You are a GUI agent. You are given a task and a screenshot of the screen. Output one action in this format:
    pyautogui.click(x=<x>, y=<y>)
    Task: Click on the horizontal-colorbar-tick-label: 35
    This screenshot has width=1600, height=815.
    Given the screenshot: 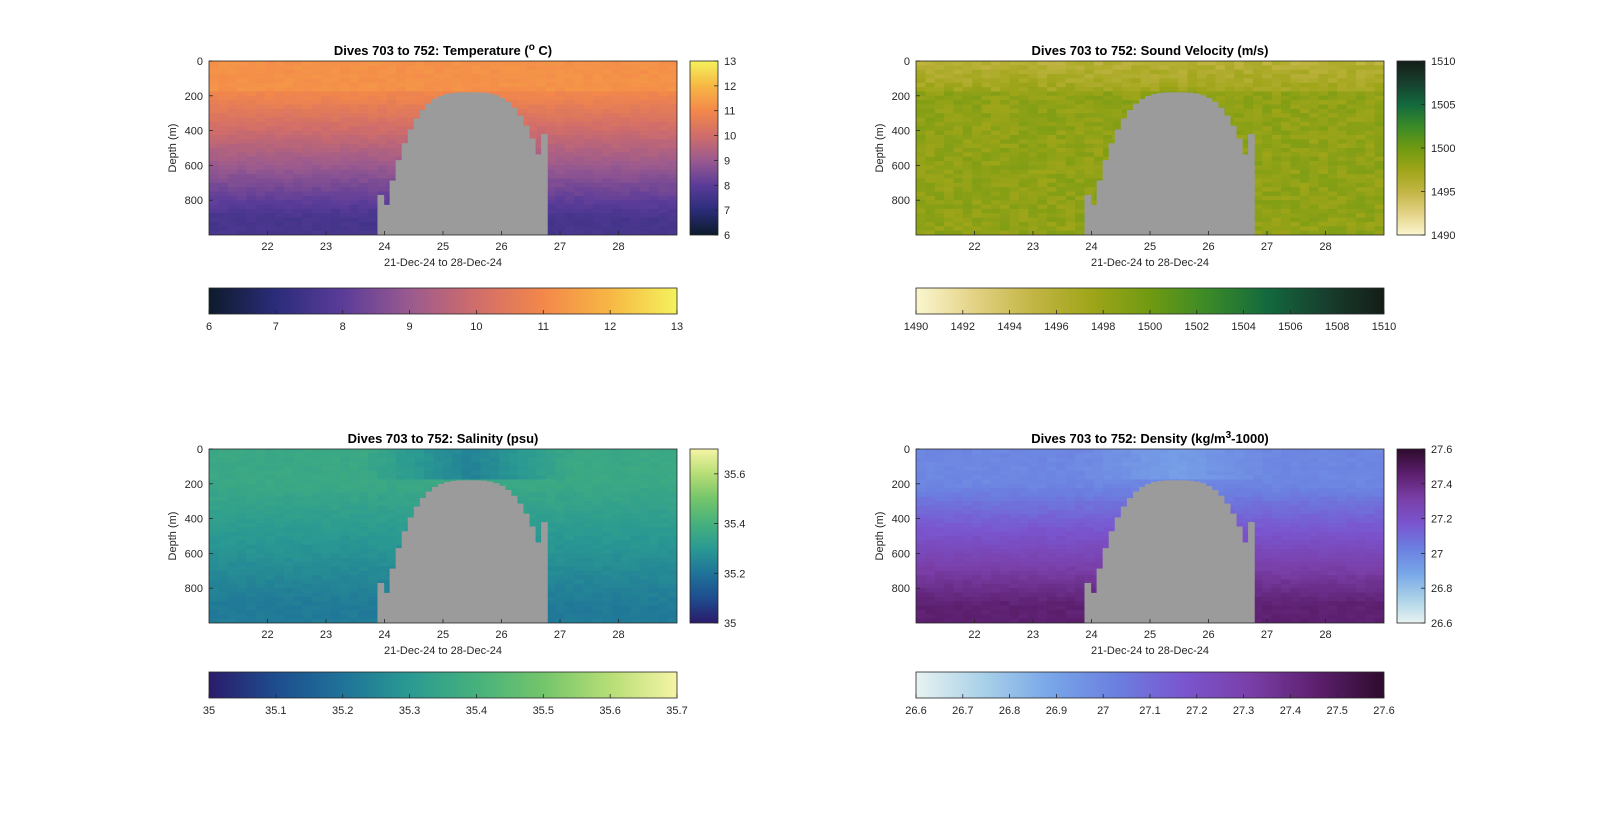 What is the action you would take?
    pyautogui.click(x=209, y=711)
    